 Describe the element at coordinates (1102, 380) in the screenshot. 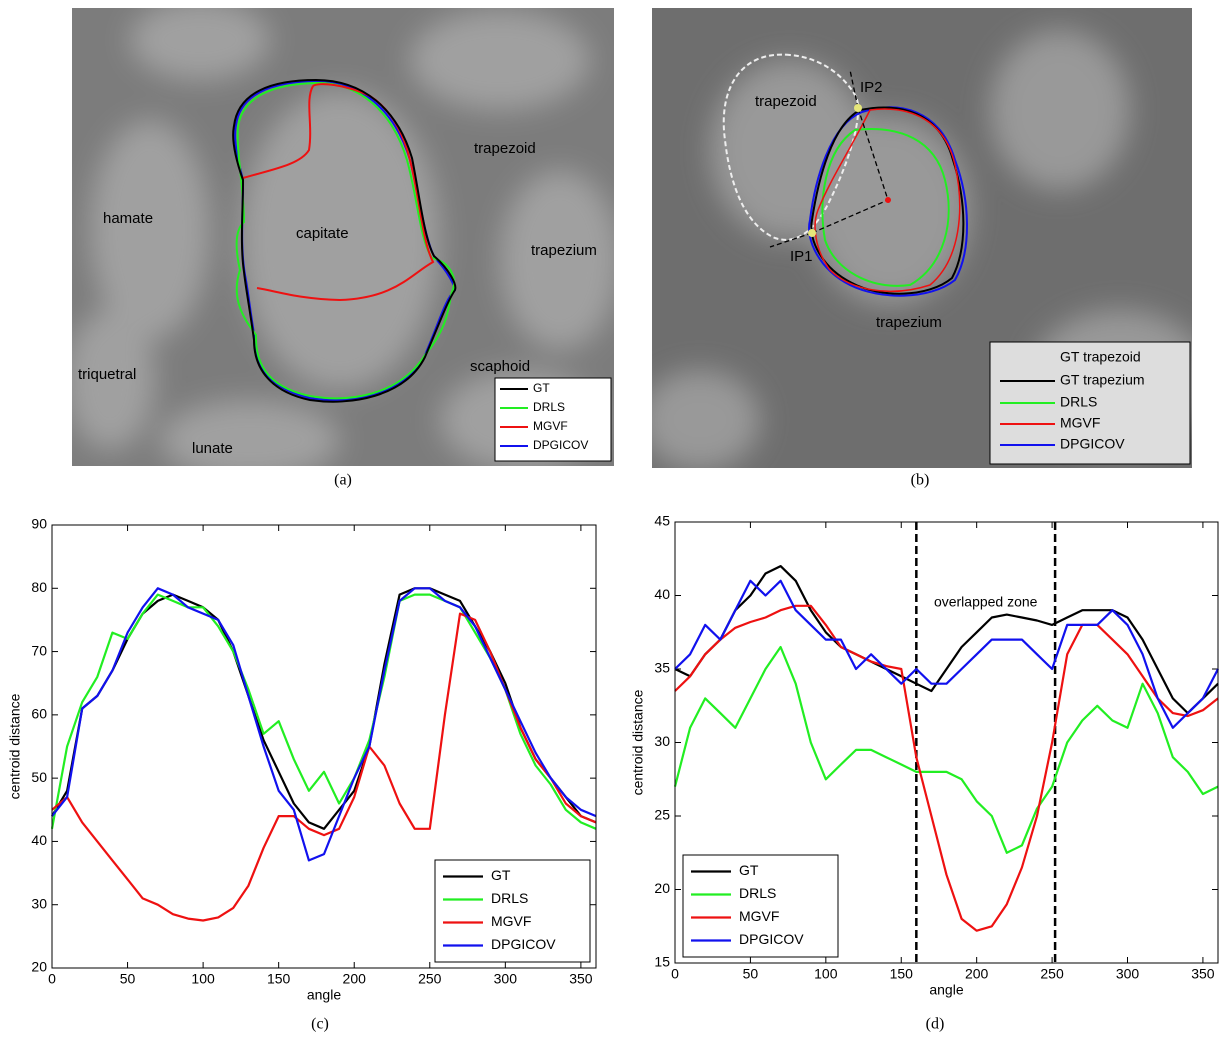

I see `legend-label: GT trapezium` at that location.